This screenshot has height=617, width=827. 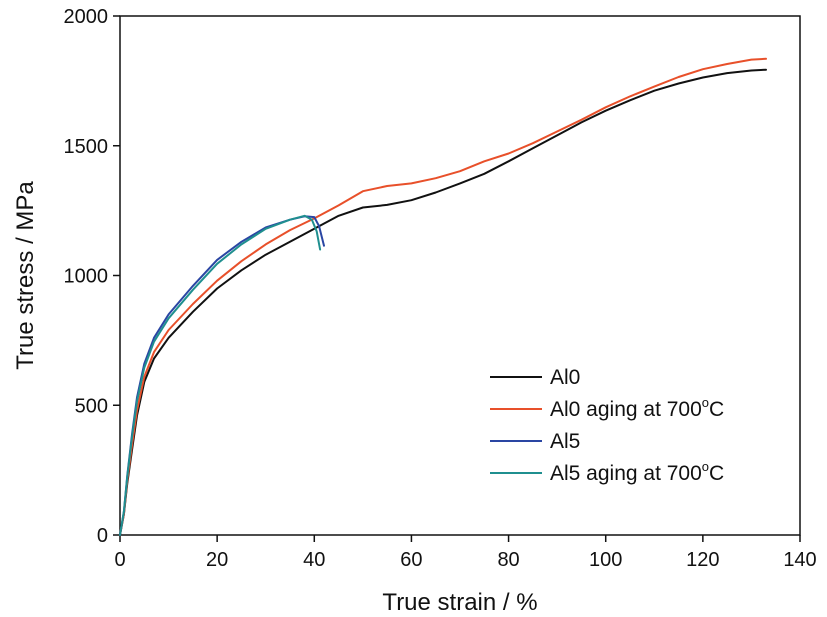 I want to click on legend-label-2: Al5, so click(x=565, y=441).